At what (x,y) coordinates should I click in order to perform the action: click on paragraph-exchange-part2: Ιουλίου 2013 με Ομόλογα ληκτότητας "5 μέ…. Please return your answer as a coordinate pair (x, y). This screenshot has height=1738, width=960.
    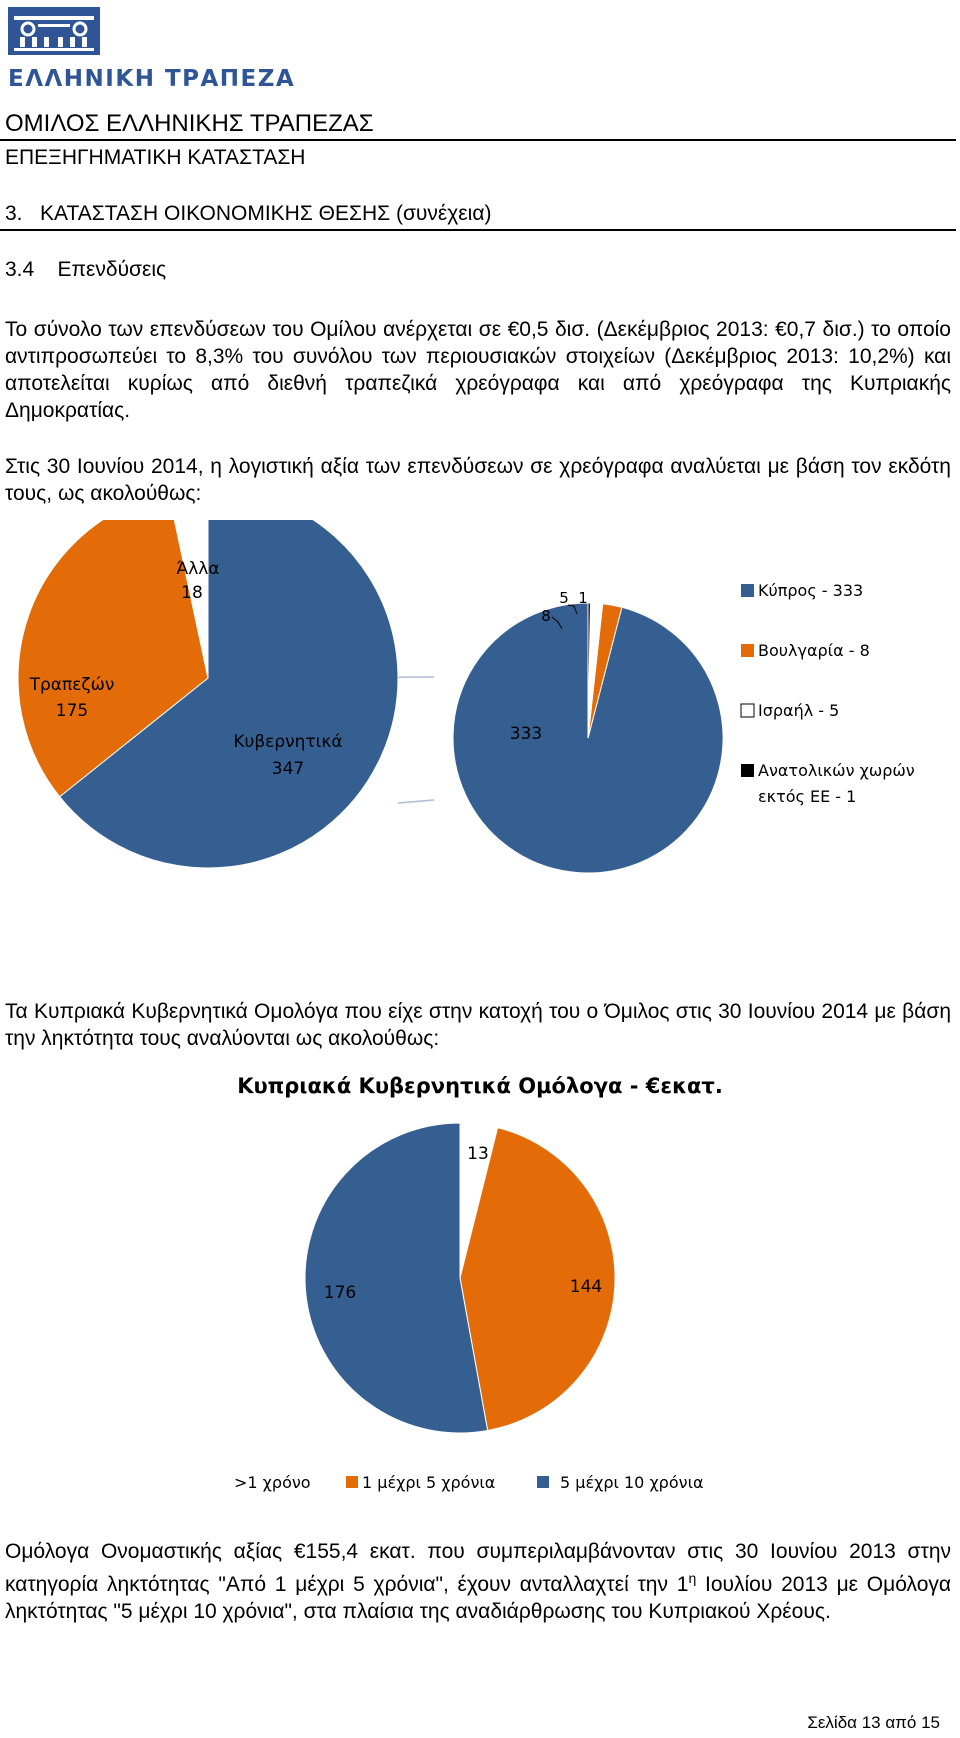
    Looking at the image, I should click on (478, 1598).